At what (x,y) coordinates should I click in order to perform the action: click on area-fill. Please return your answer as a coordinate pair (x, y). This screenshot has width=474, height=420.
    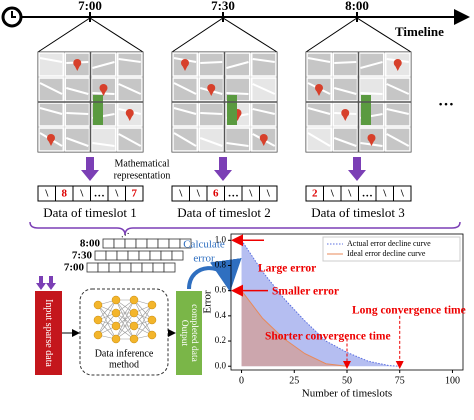
    Looking at the image, I should click on (294, 328).